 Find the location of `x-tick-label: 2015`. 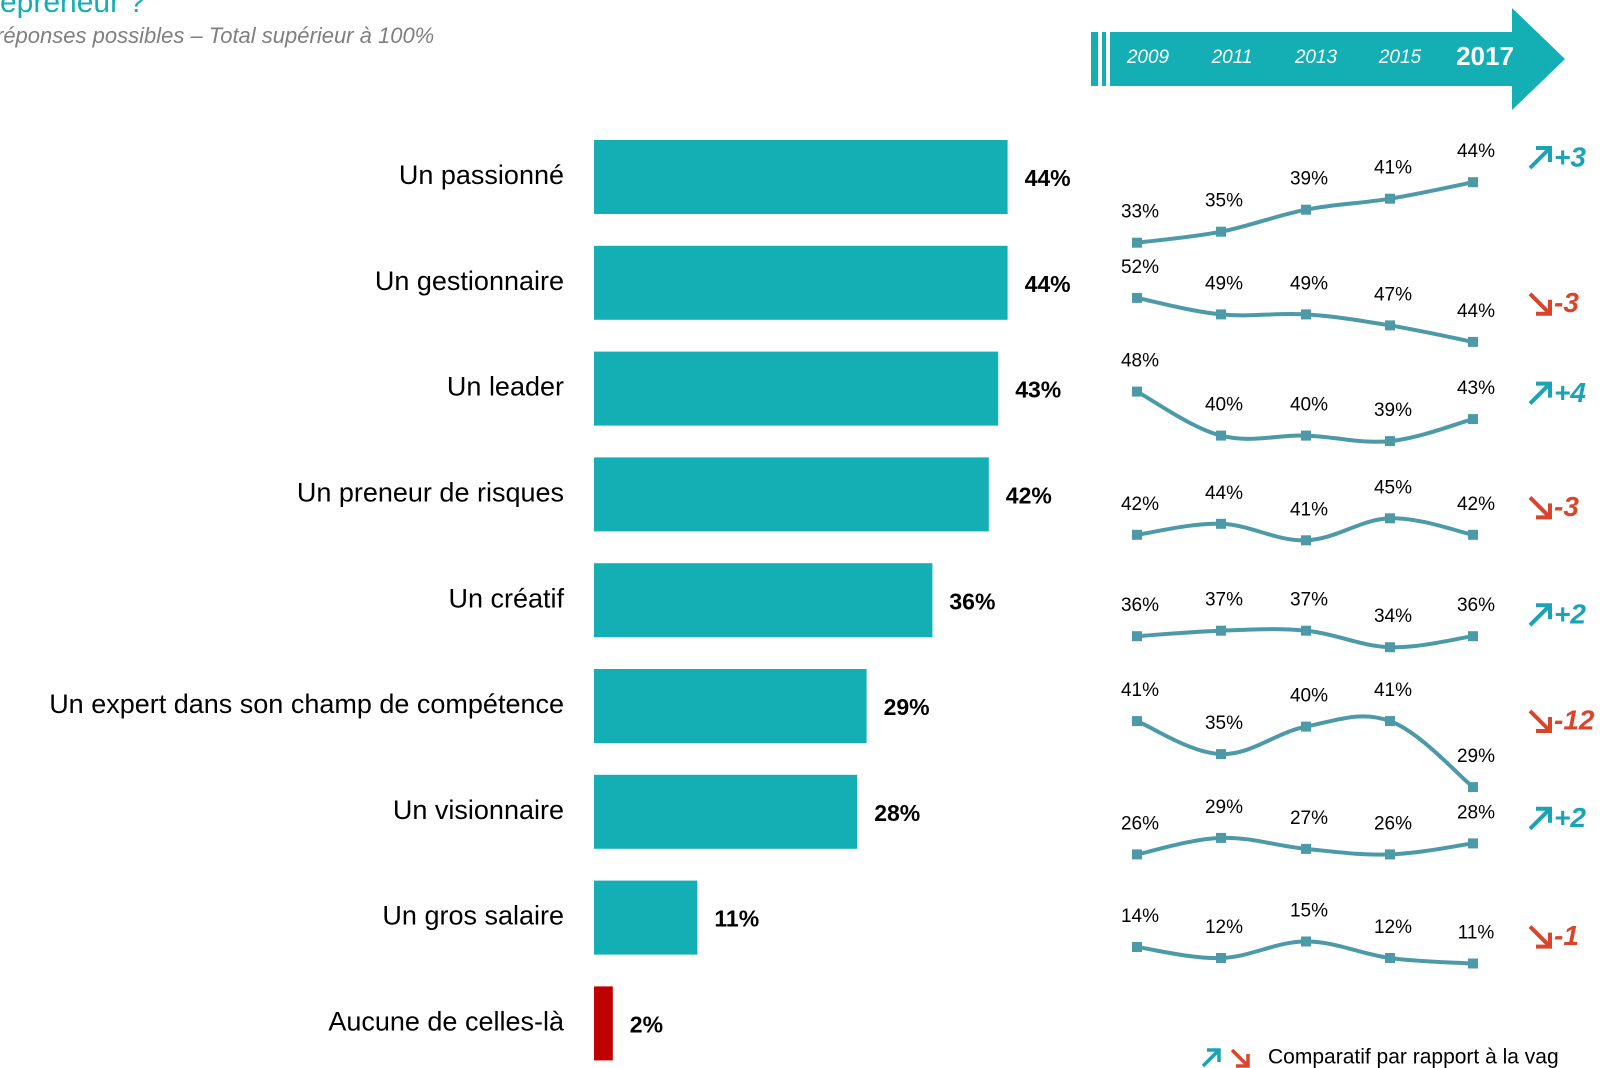

x-tick-label: 2015 is located at coordinates (1400, 57).